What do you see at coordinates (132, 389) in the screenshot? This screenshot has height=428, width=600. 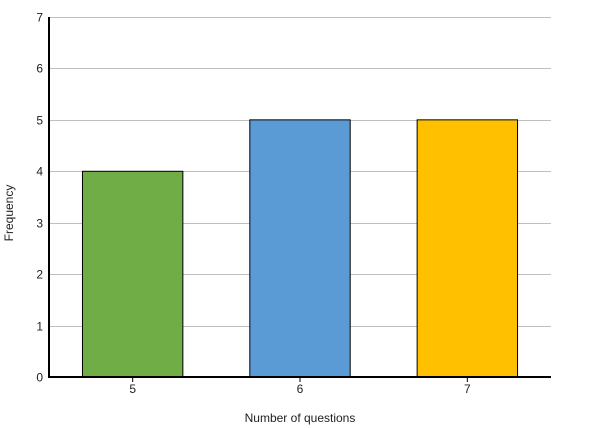 I see `x-tick-label: 5` at bounding box center [132, 389].